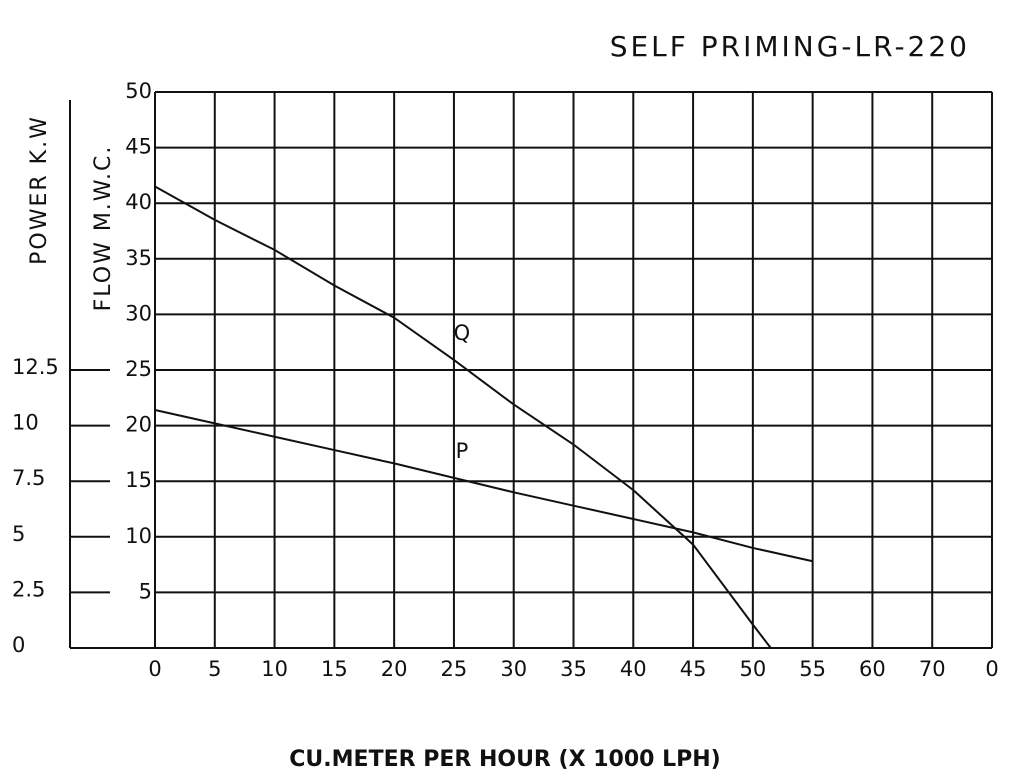 The width and height of the screenshot is (1011, 779). I want to click on x-tick-label: 20, so click(394, 669).